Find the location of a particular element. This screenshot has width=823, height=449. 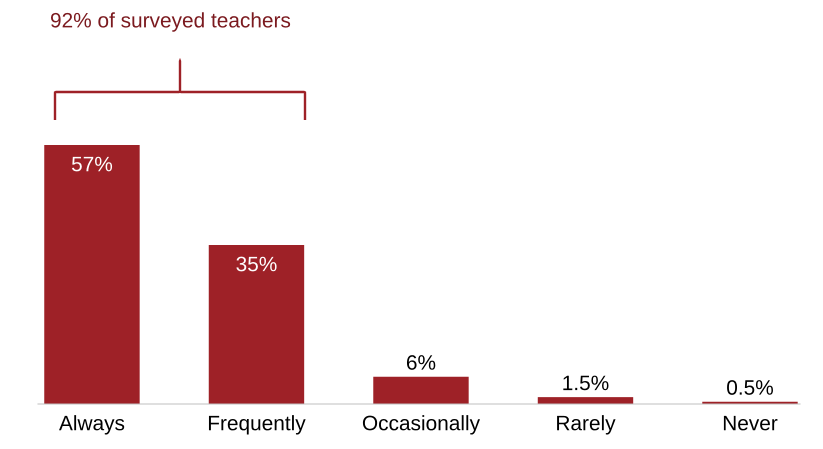

x-tick-label: Frequently is located at coordinates (257, 425).